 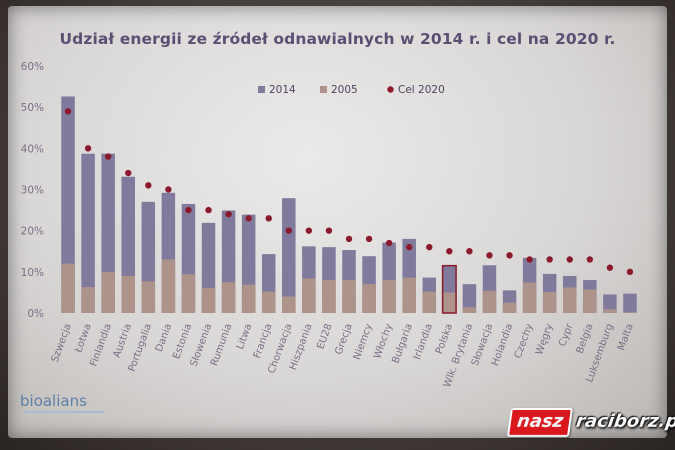 What do you see at coordinates (62, 343) in the screenshot?
I see `category-label: Szwecja` at bounding box center [62, 343].